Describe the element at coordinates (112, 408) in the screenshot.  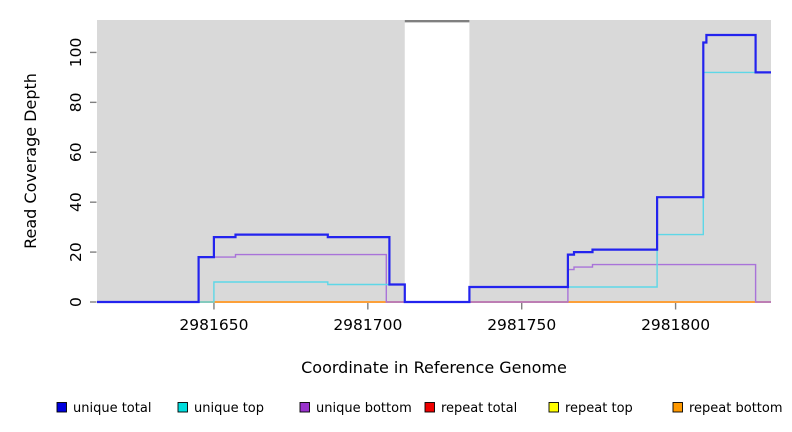
I see `legend-label-unique-total: unique total` at that location.